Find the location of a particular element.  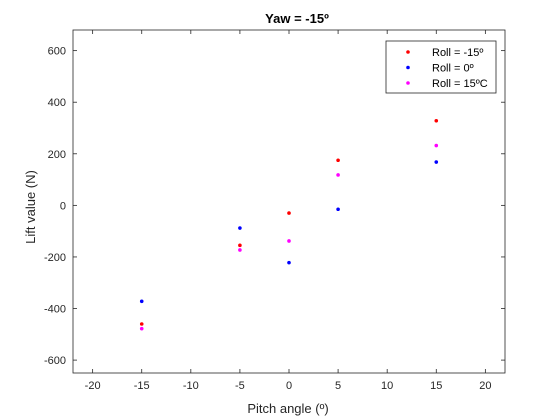

y-tick-label: 400 is located at coordinates (57, 103).